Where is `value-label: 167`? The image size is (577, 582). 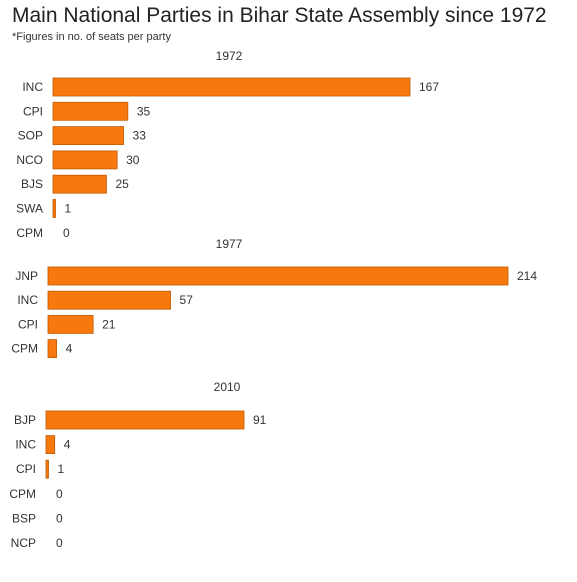 value-label: 167 is located at coordinates (429, 87).